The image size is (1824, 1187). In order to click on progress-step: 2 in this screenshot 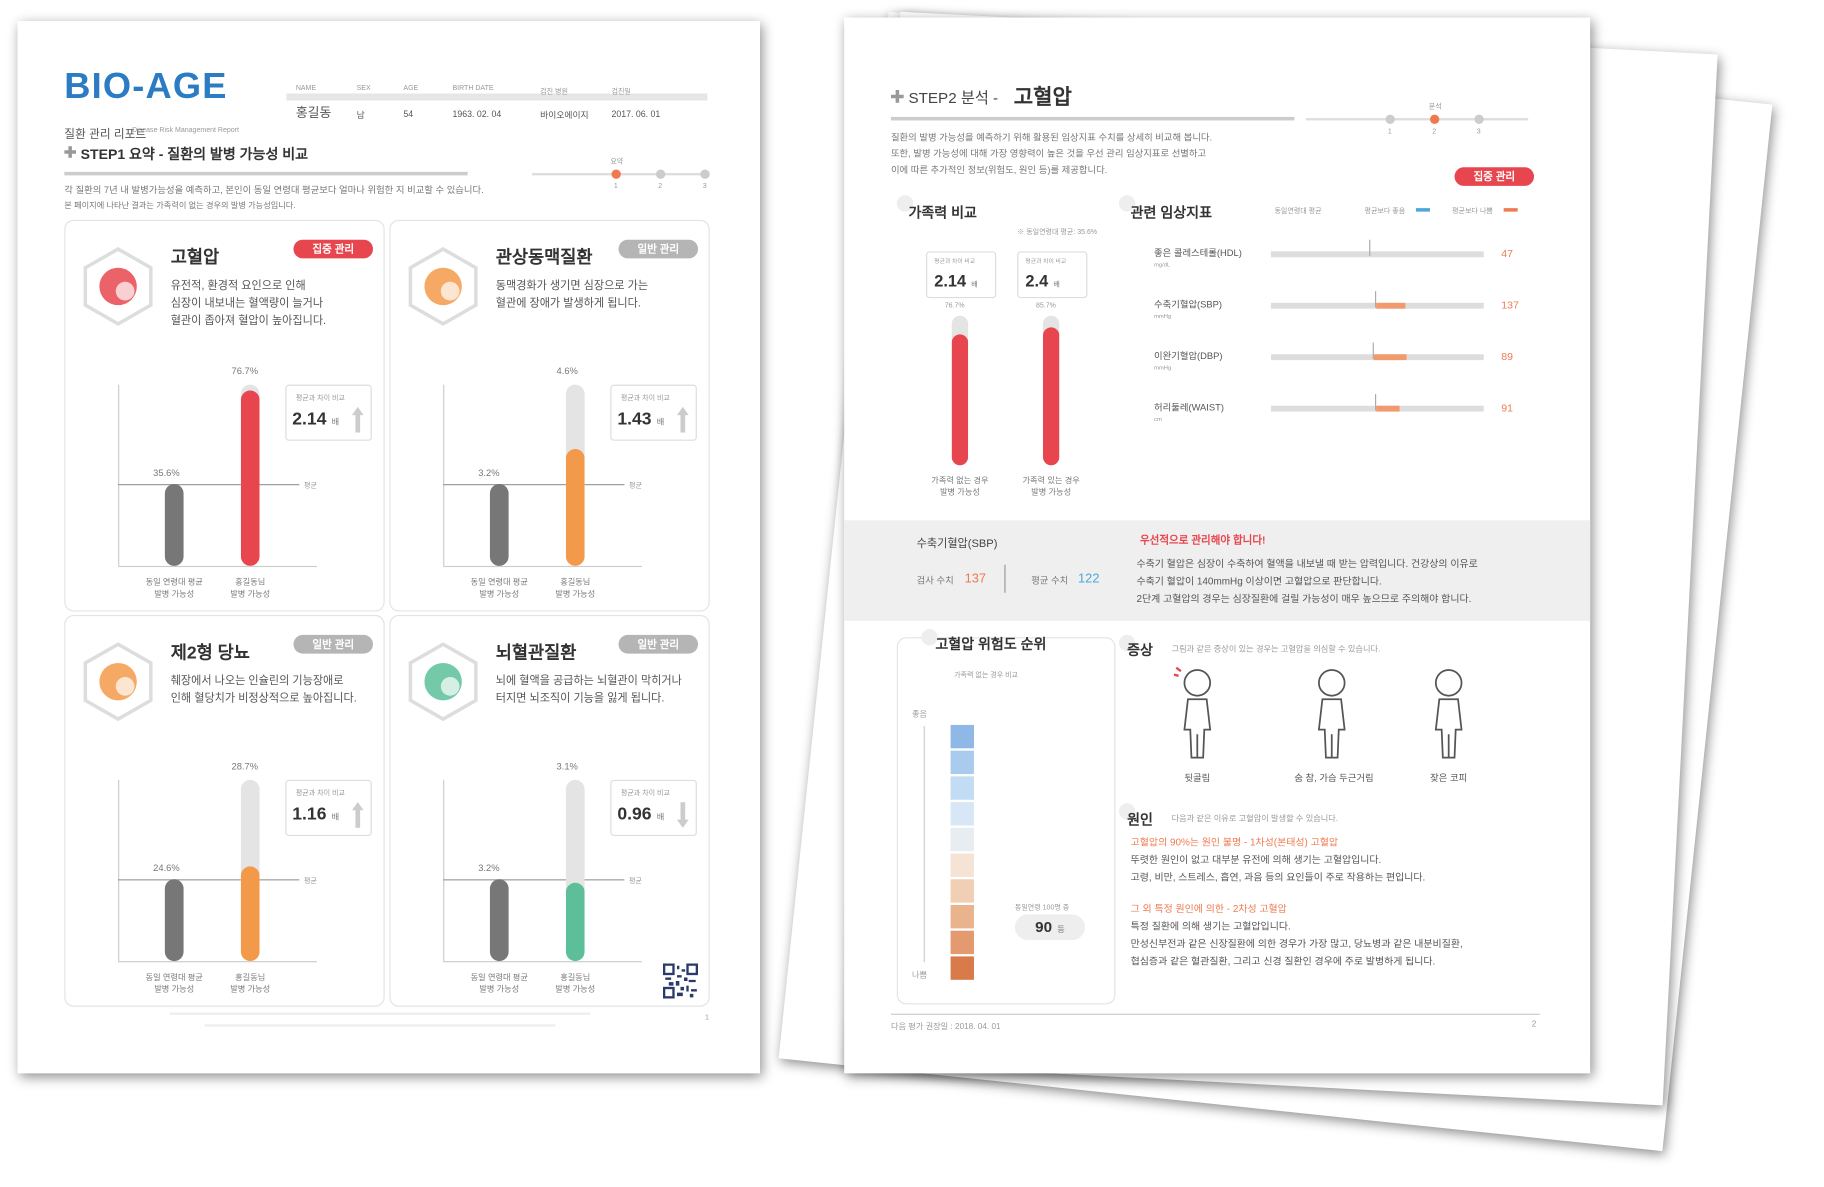, I will do `click(1434, 132)`.